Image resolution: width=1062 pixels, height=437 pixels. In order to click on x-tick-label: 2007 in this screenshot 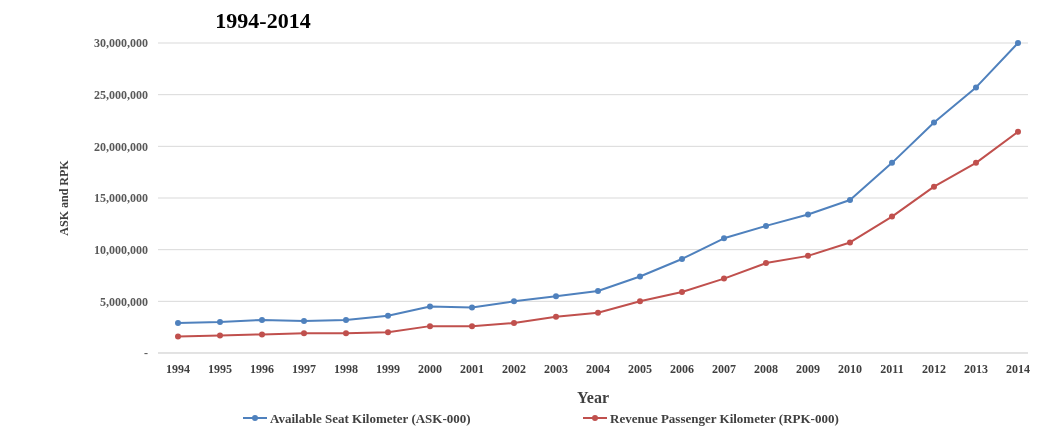, I will do `click(724, 369)`.